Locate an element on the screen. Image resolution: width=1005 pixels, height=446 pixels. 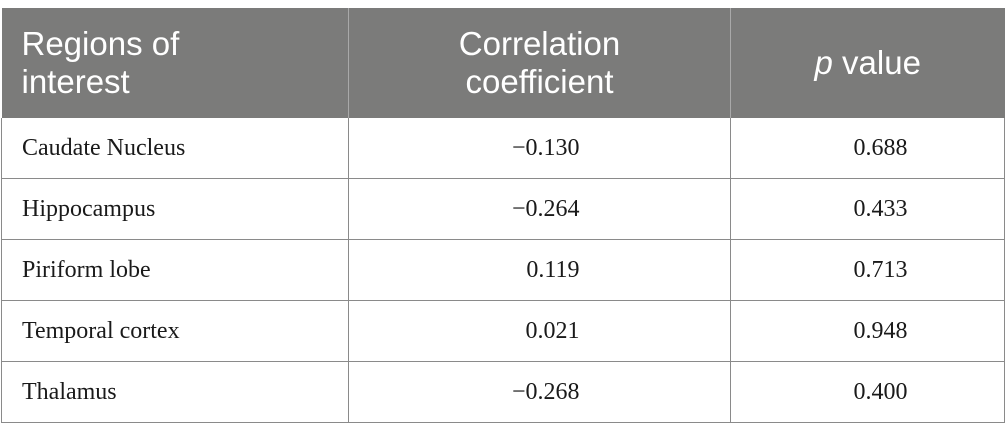
header-p-italic: p is located at coordinates (823, 62).